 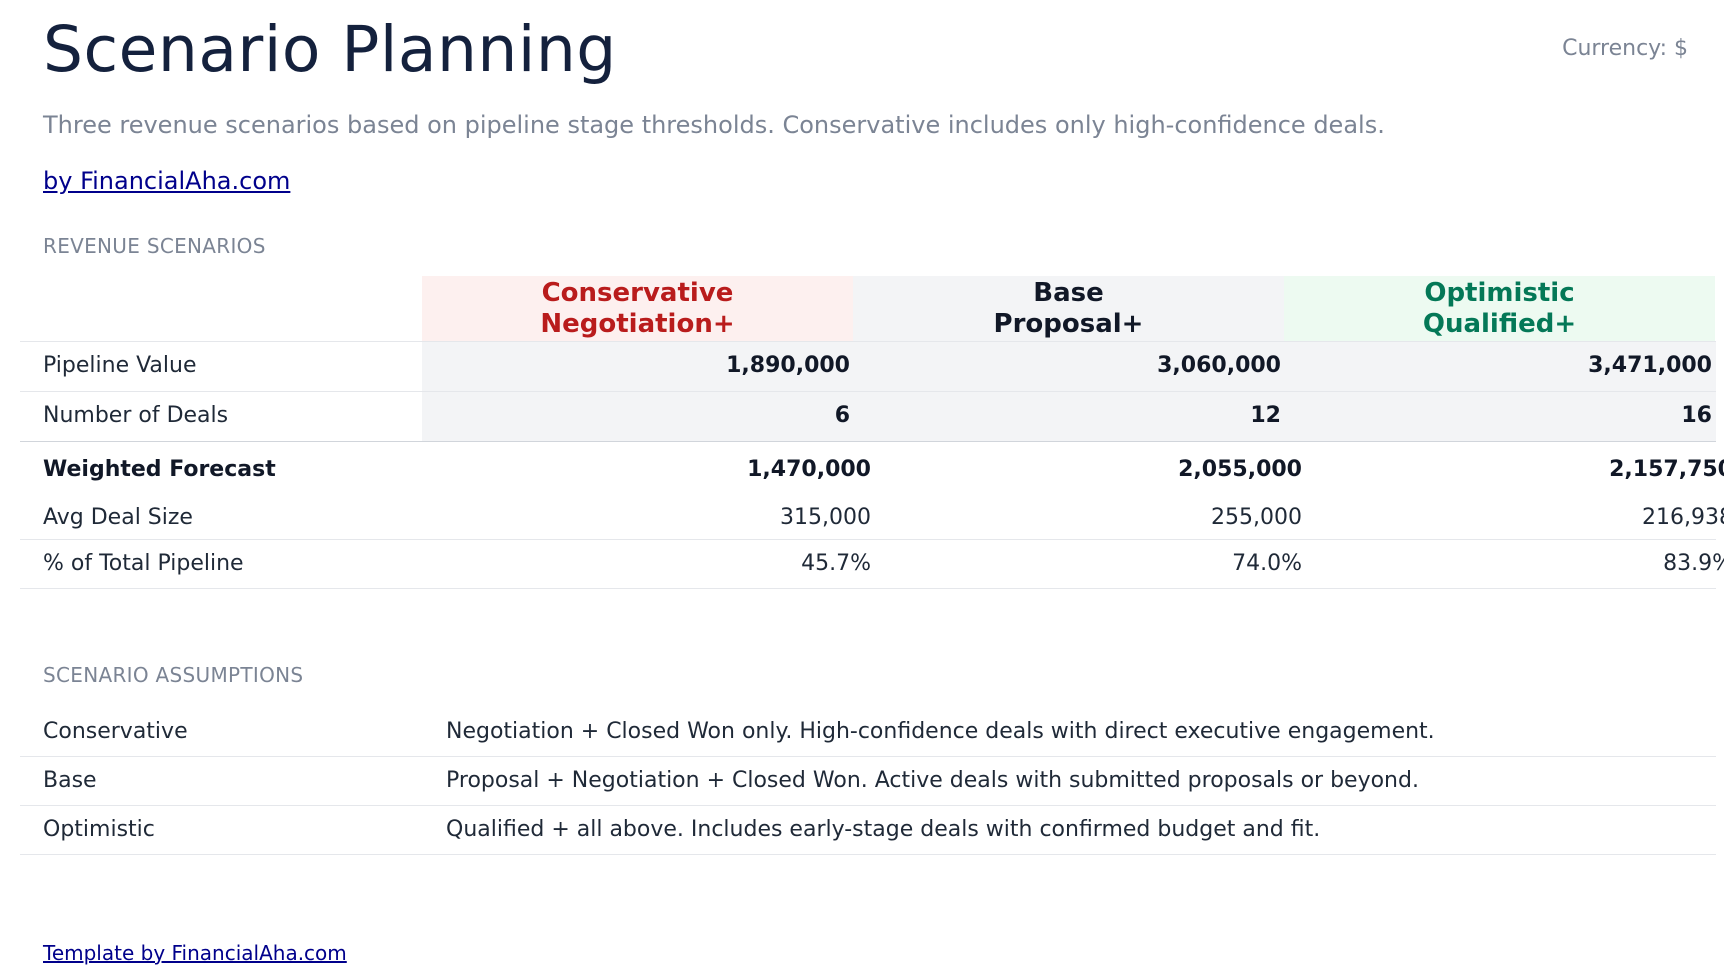 What do you see at coordinates (143, 563) in the screenshot?
I see `row-label: % of Total Pipeline` at bounding box center [143, 563].